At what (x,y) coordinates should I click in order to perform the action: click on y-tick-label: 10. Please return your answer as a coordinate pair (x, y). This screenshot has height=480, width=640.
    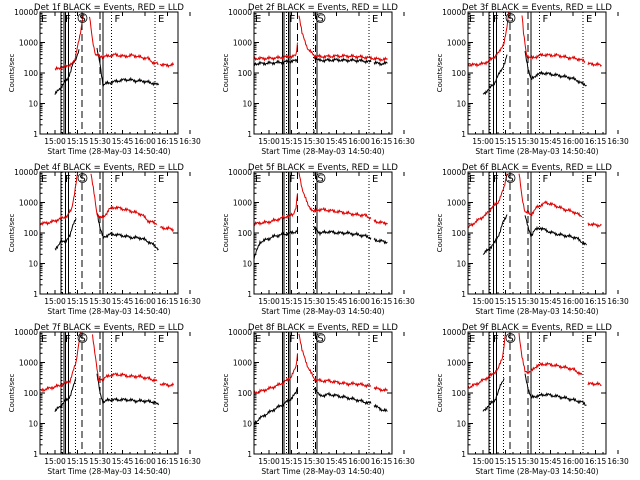
    Looking at the image, I should click on (247, 104).